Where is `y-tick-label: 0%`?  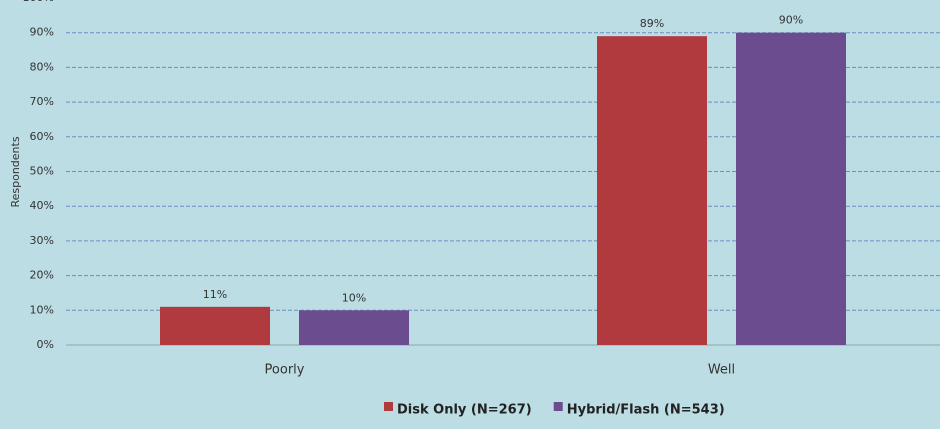
y-tick-label: 0% is located at coordinates (45, 344).